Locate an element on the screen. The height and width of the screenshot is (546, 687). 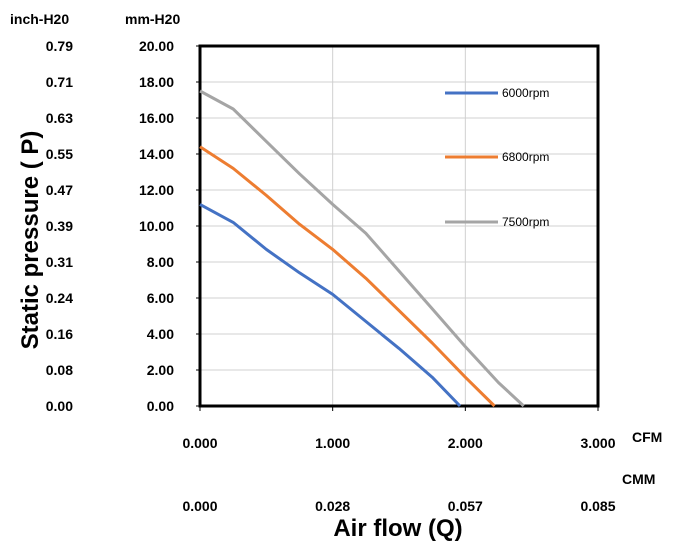
x-tick-label-cfm: 1.000 is located at coordinates (332, 443).